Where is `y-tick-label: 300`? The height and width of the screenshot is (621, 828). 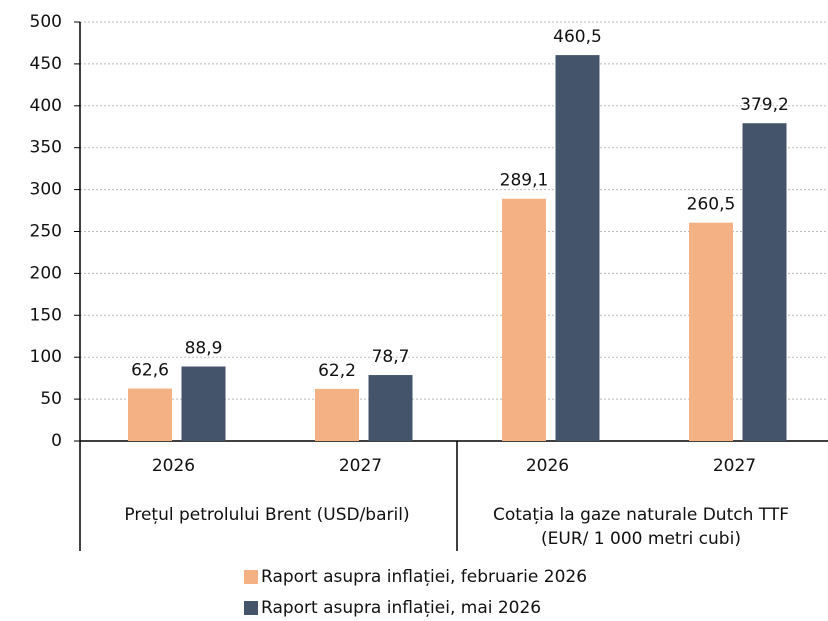 y-tick-label: 300 is located at coordinates (46, 190).